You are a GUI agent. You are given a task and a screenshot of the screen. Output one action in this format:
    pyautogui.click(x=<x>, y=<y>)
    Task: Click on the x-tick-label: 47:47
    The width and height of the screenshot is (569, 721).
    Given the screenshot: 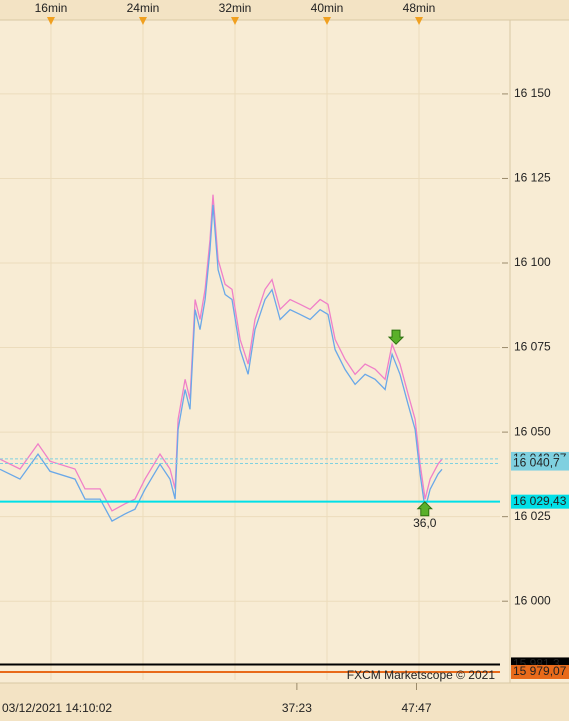 What is the action you would take?
    pyautogui.click(x=416, y=708)
    